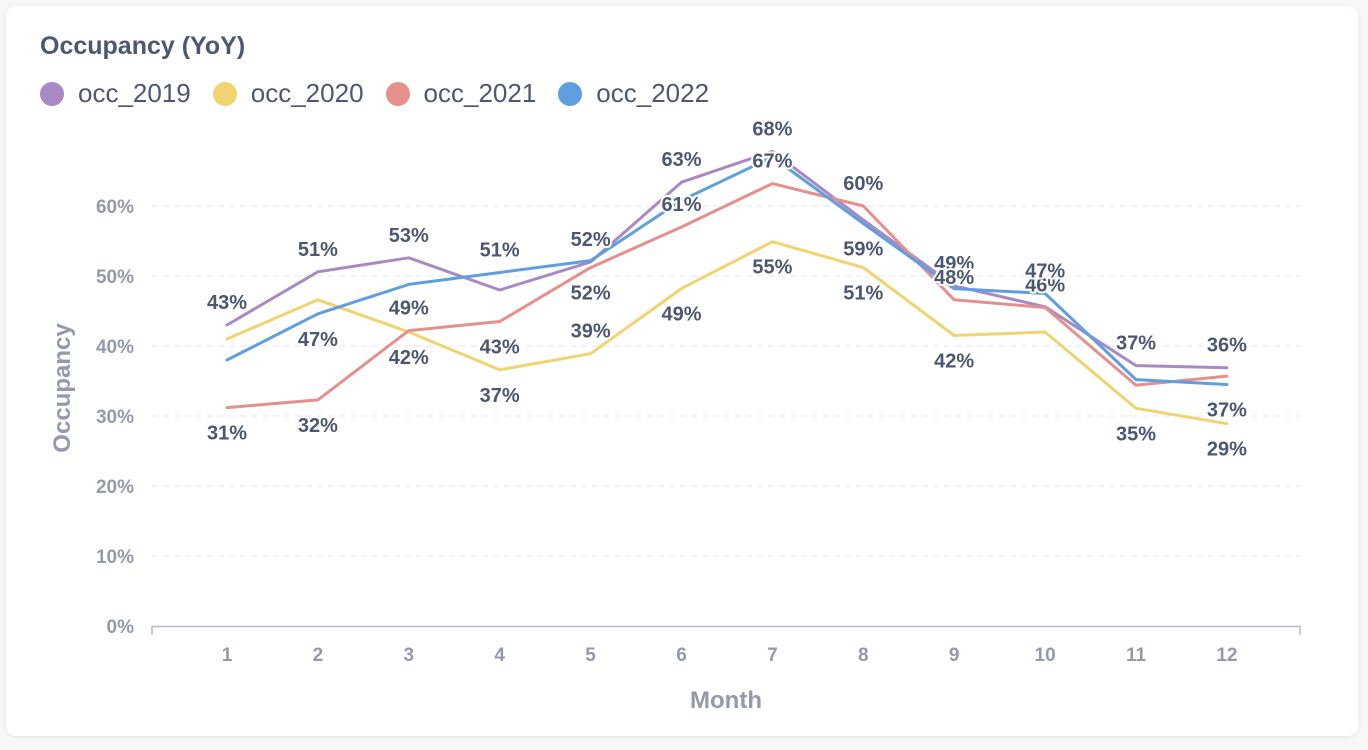 Image resolution: width=1368 pixels, height=750 pixels. What do you see at coordinates (726, 700) in the screenshot?
I see `x-axis-title: Month` at bounding box center [726, 700].